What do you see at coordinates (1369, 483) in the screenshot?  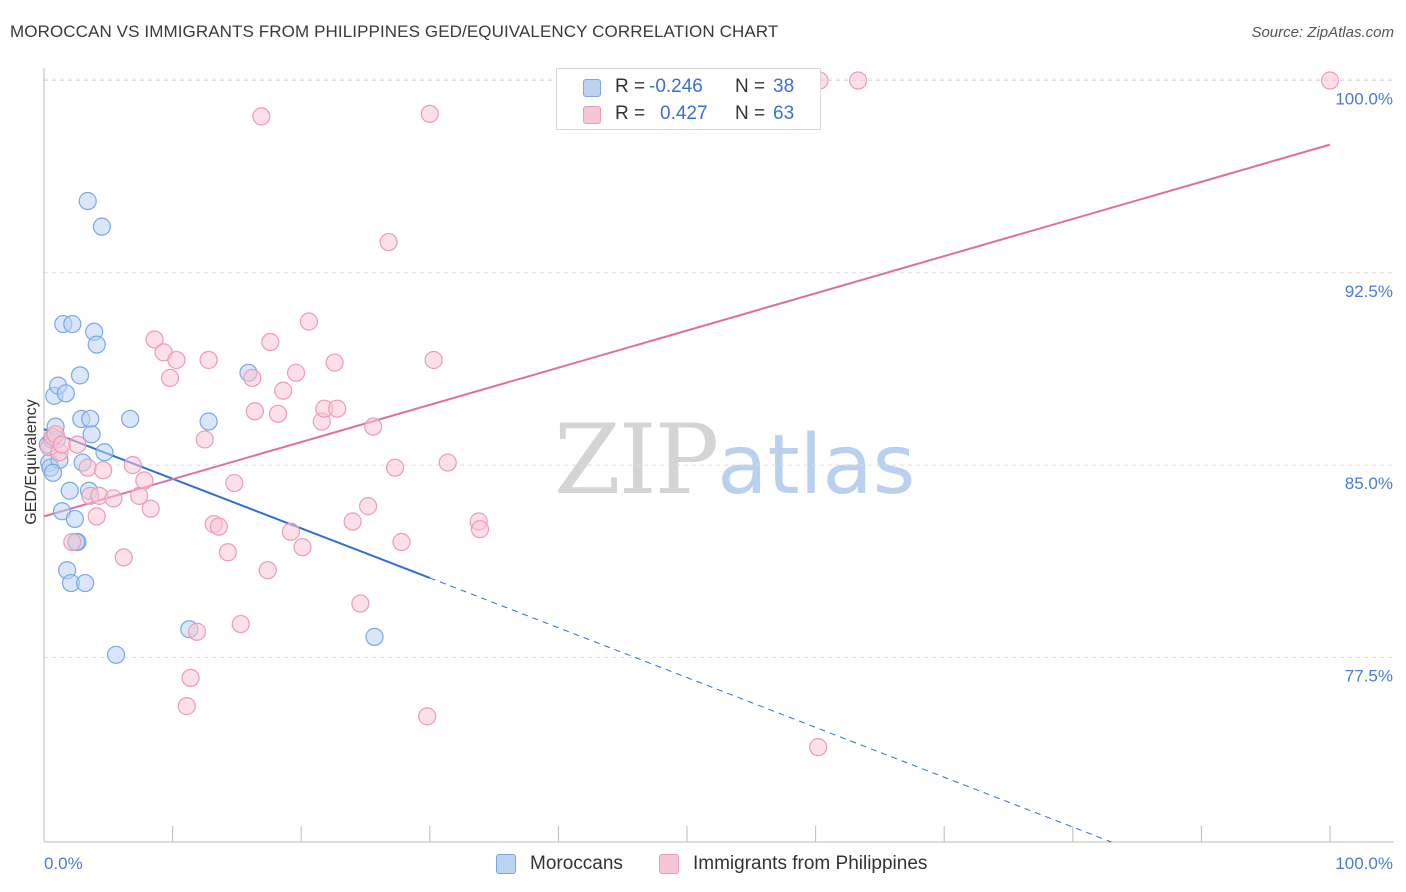 I see `y-tick-label: 85.0%` at bounding box center [1369, 483].